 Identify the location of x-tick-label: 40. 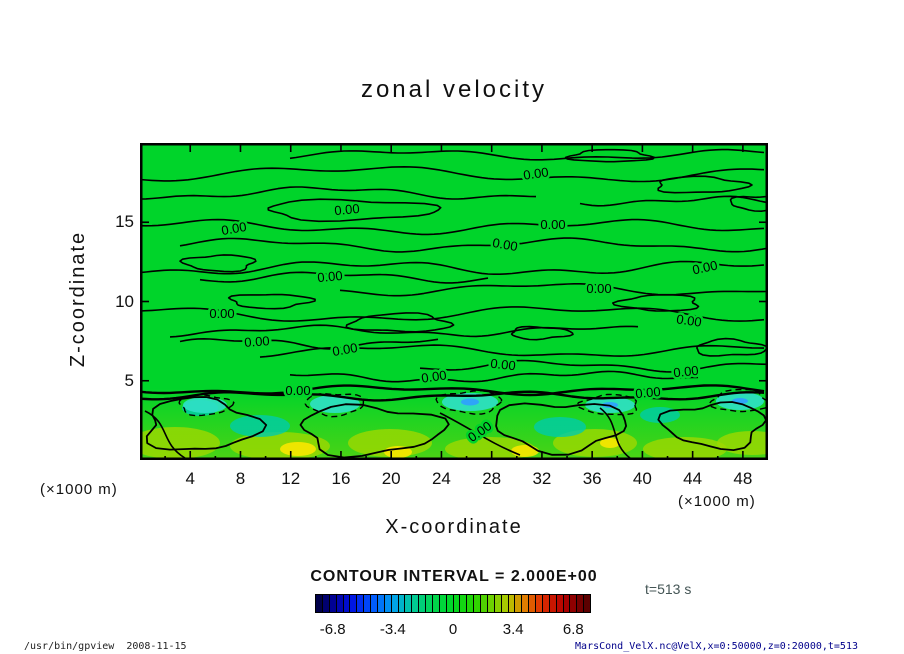
(642, 478).